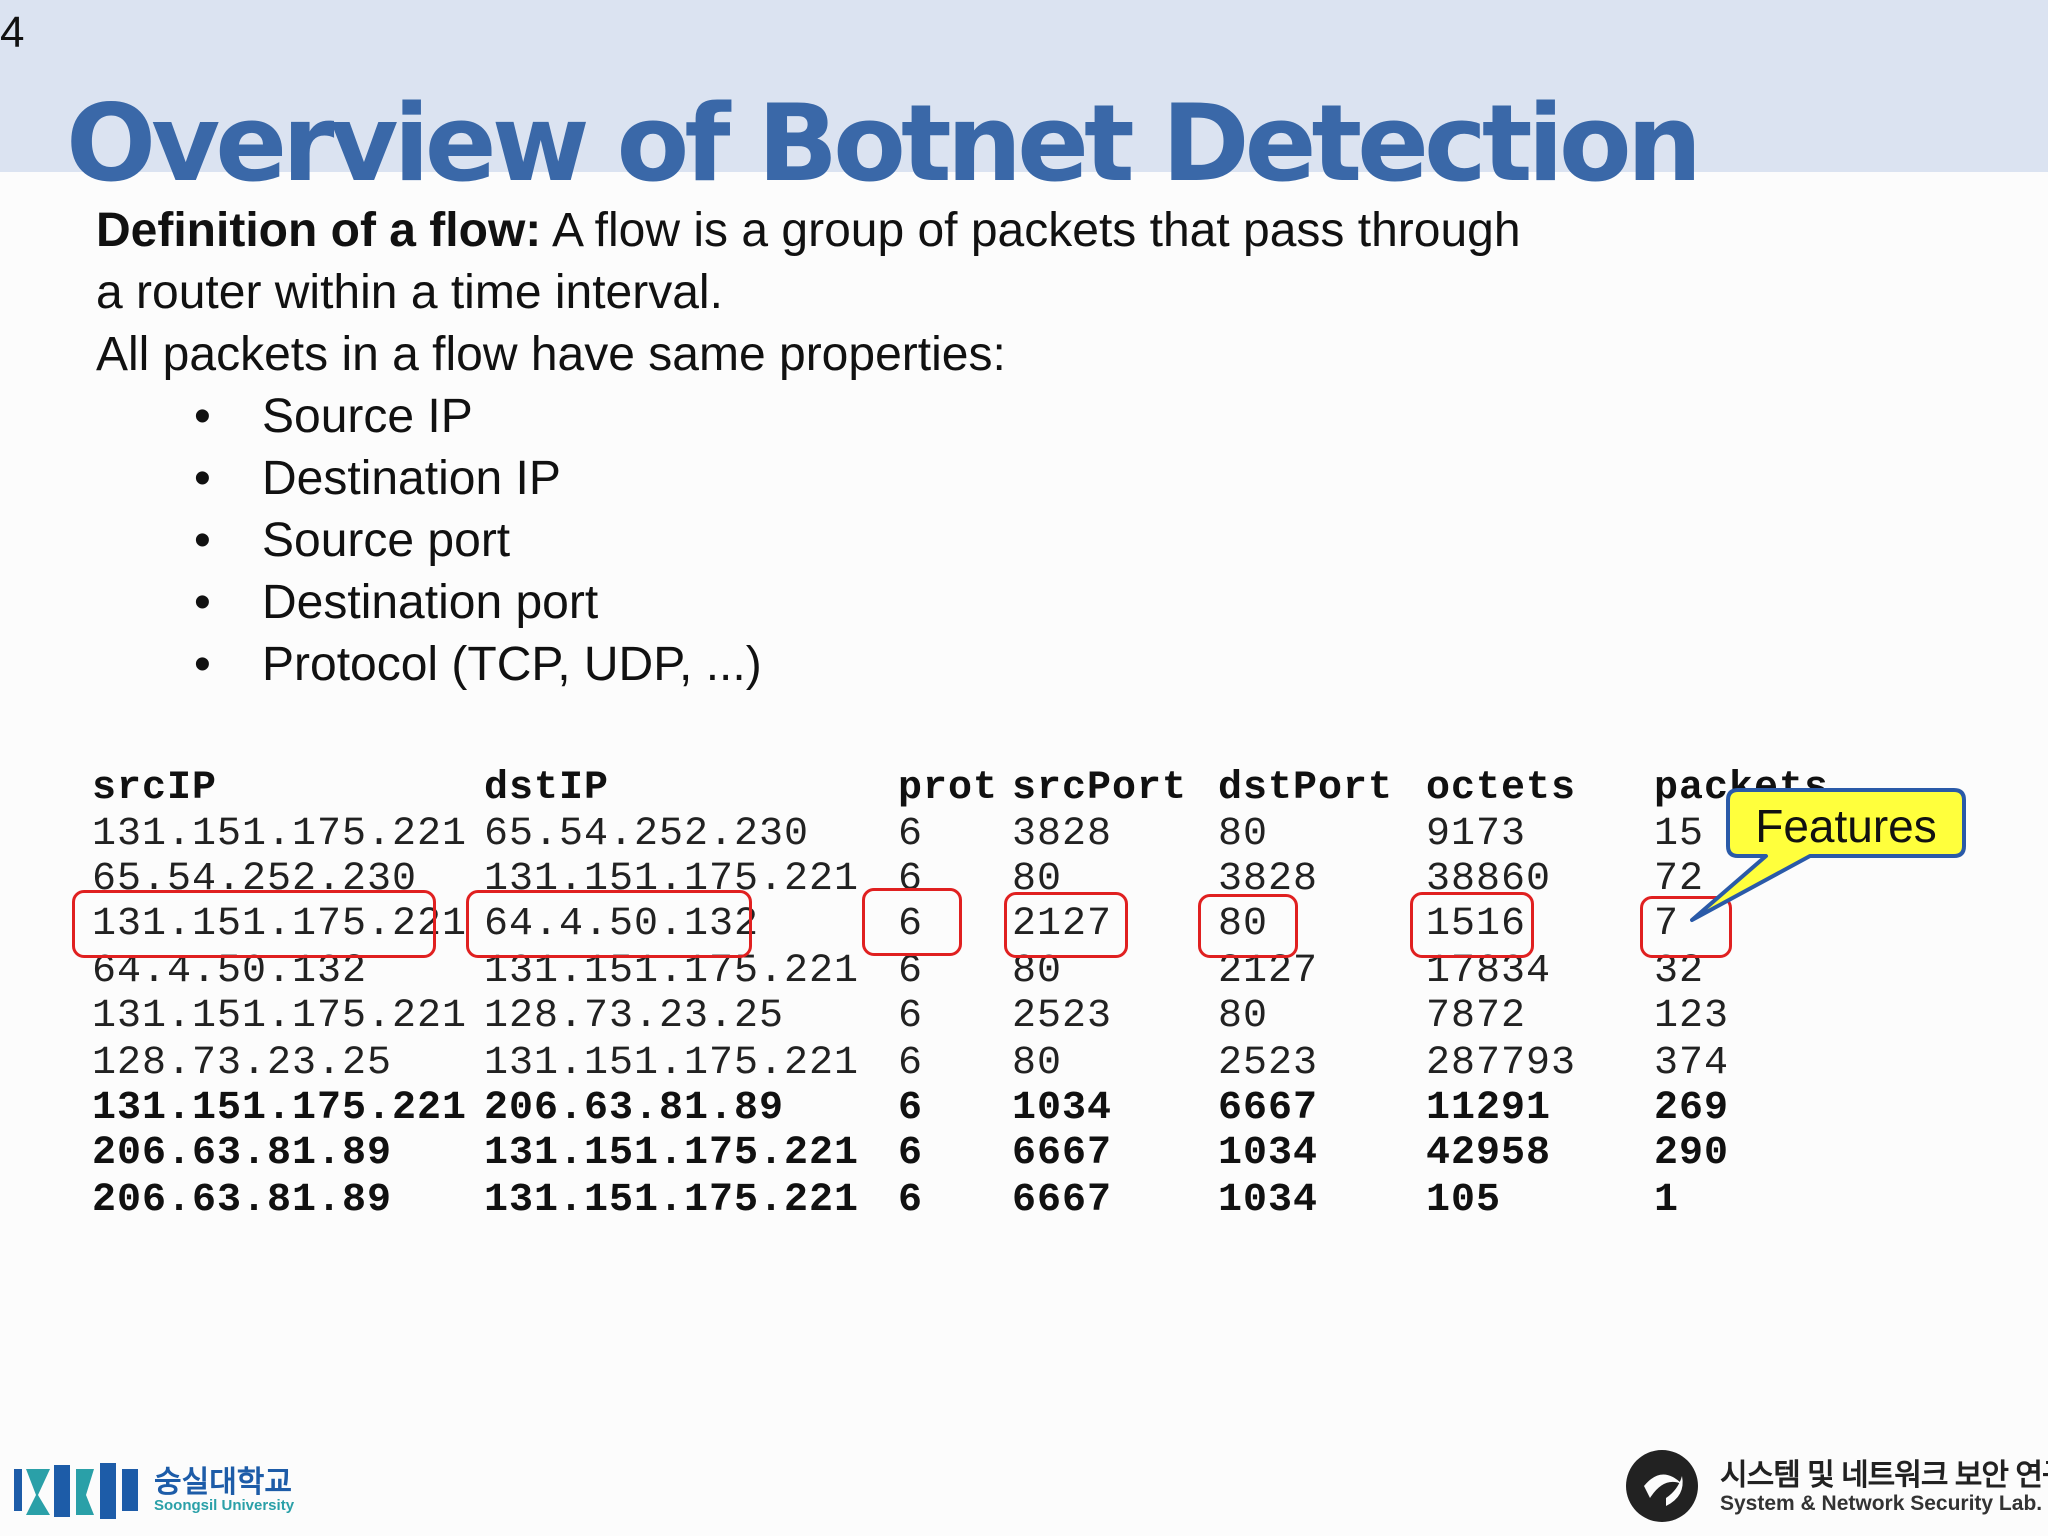 This screenshot has height=1536, width=2048. I want to click on highlight-box-srcip, so click(254, 924).